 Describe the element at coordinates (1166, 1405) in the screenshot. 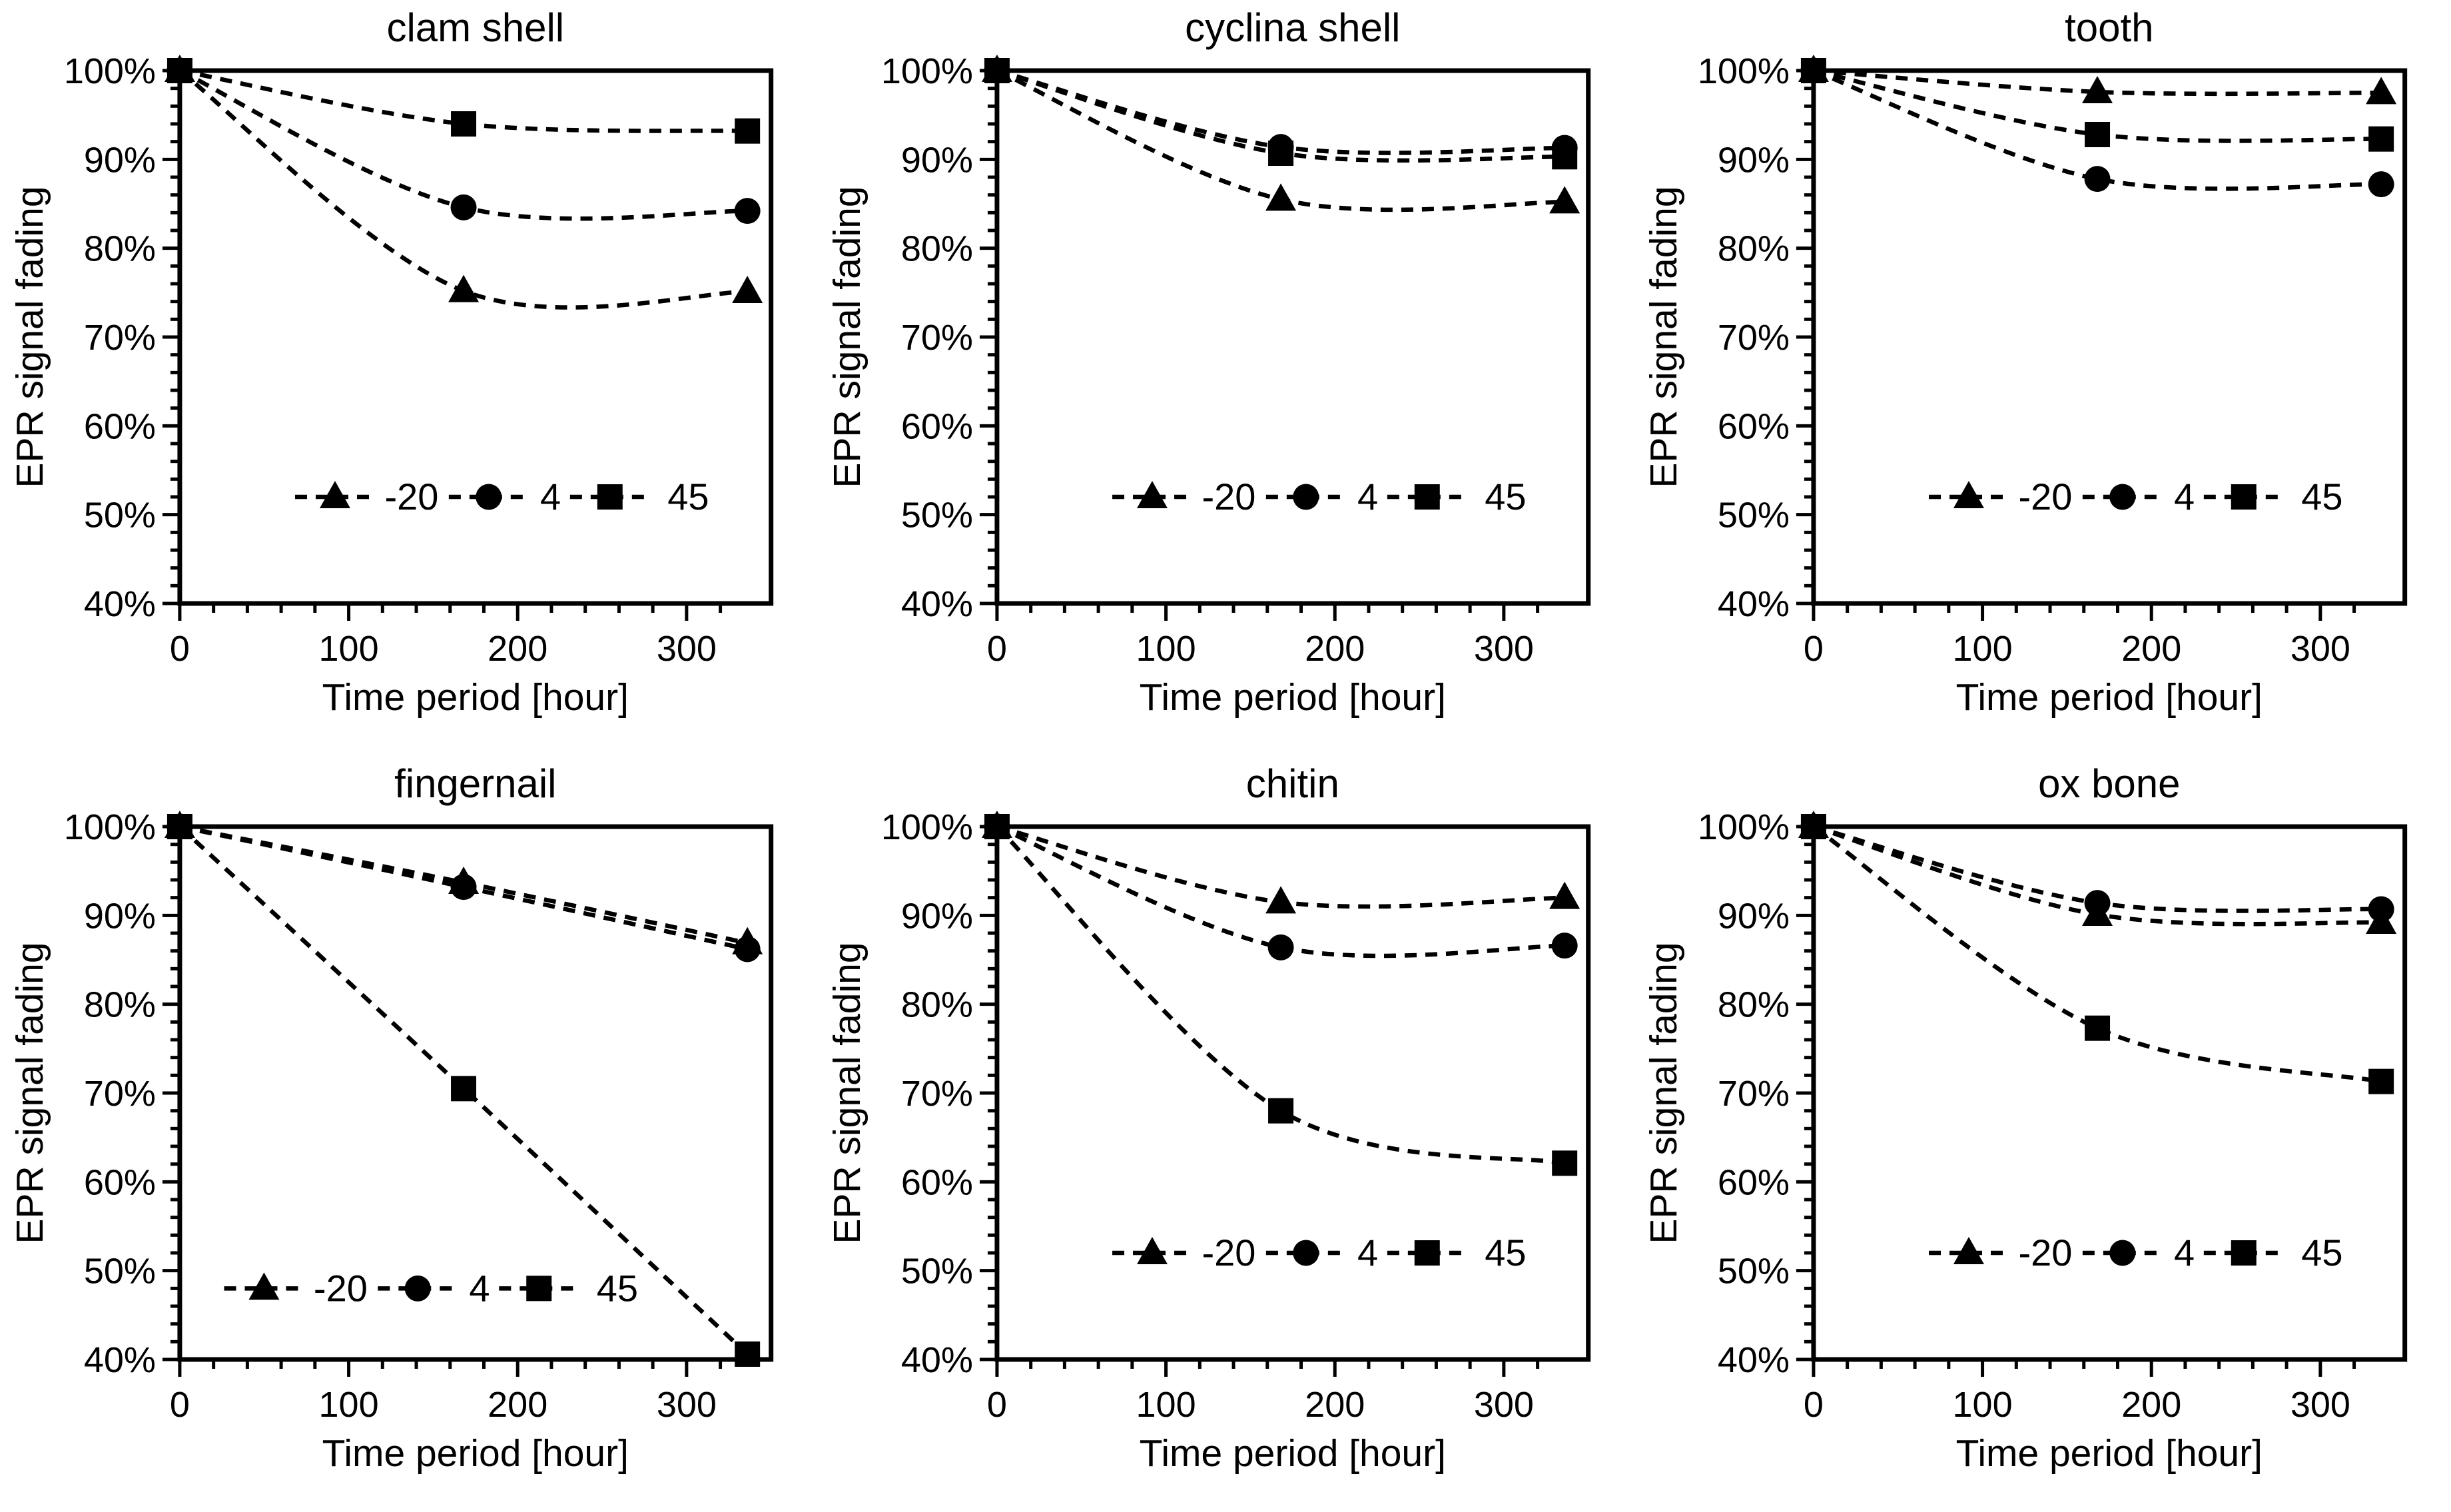

I see `x-tick-label: 100` at that location.